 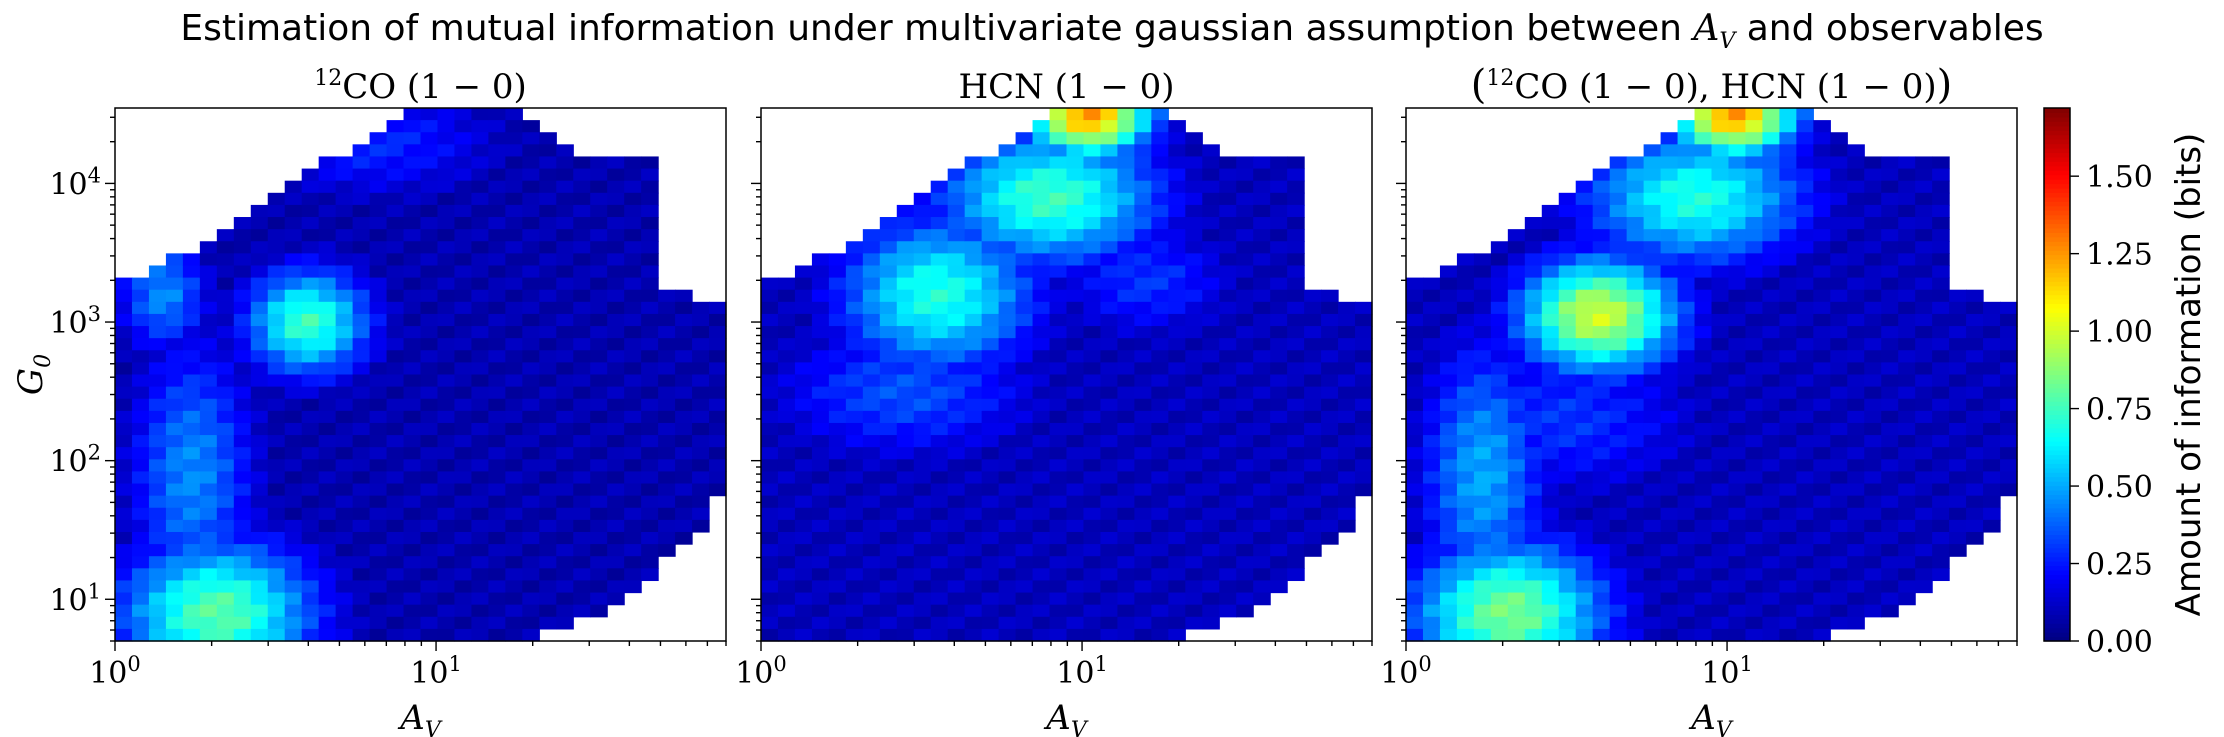 What do you see at coordinates (75, 598) in the screenshot?
I see `y-tick-label: 101` at bounding box center [75, 598].